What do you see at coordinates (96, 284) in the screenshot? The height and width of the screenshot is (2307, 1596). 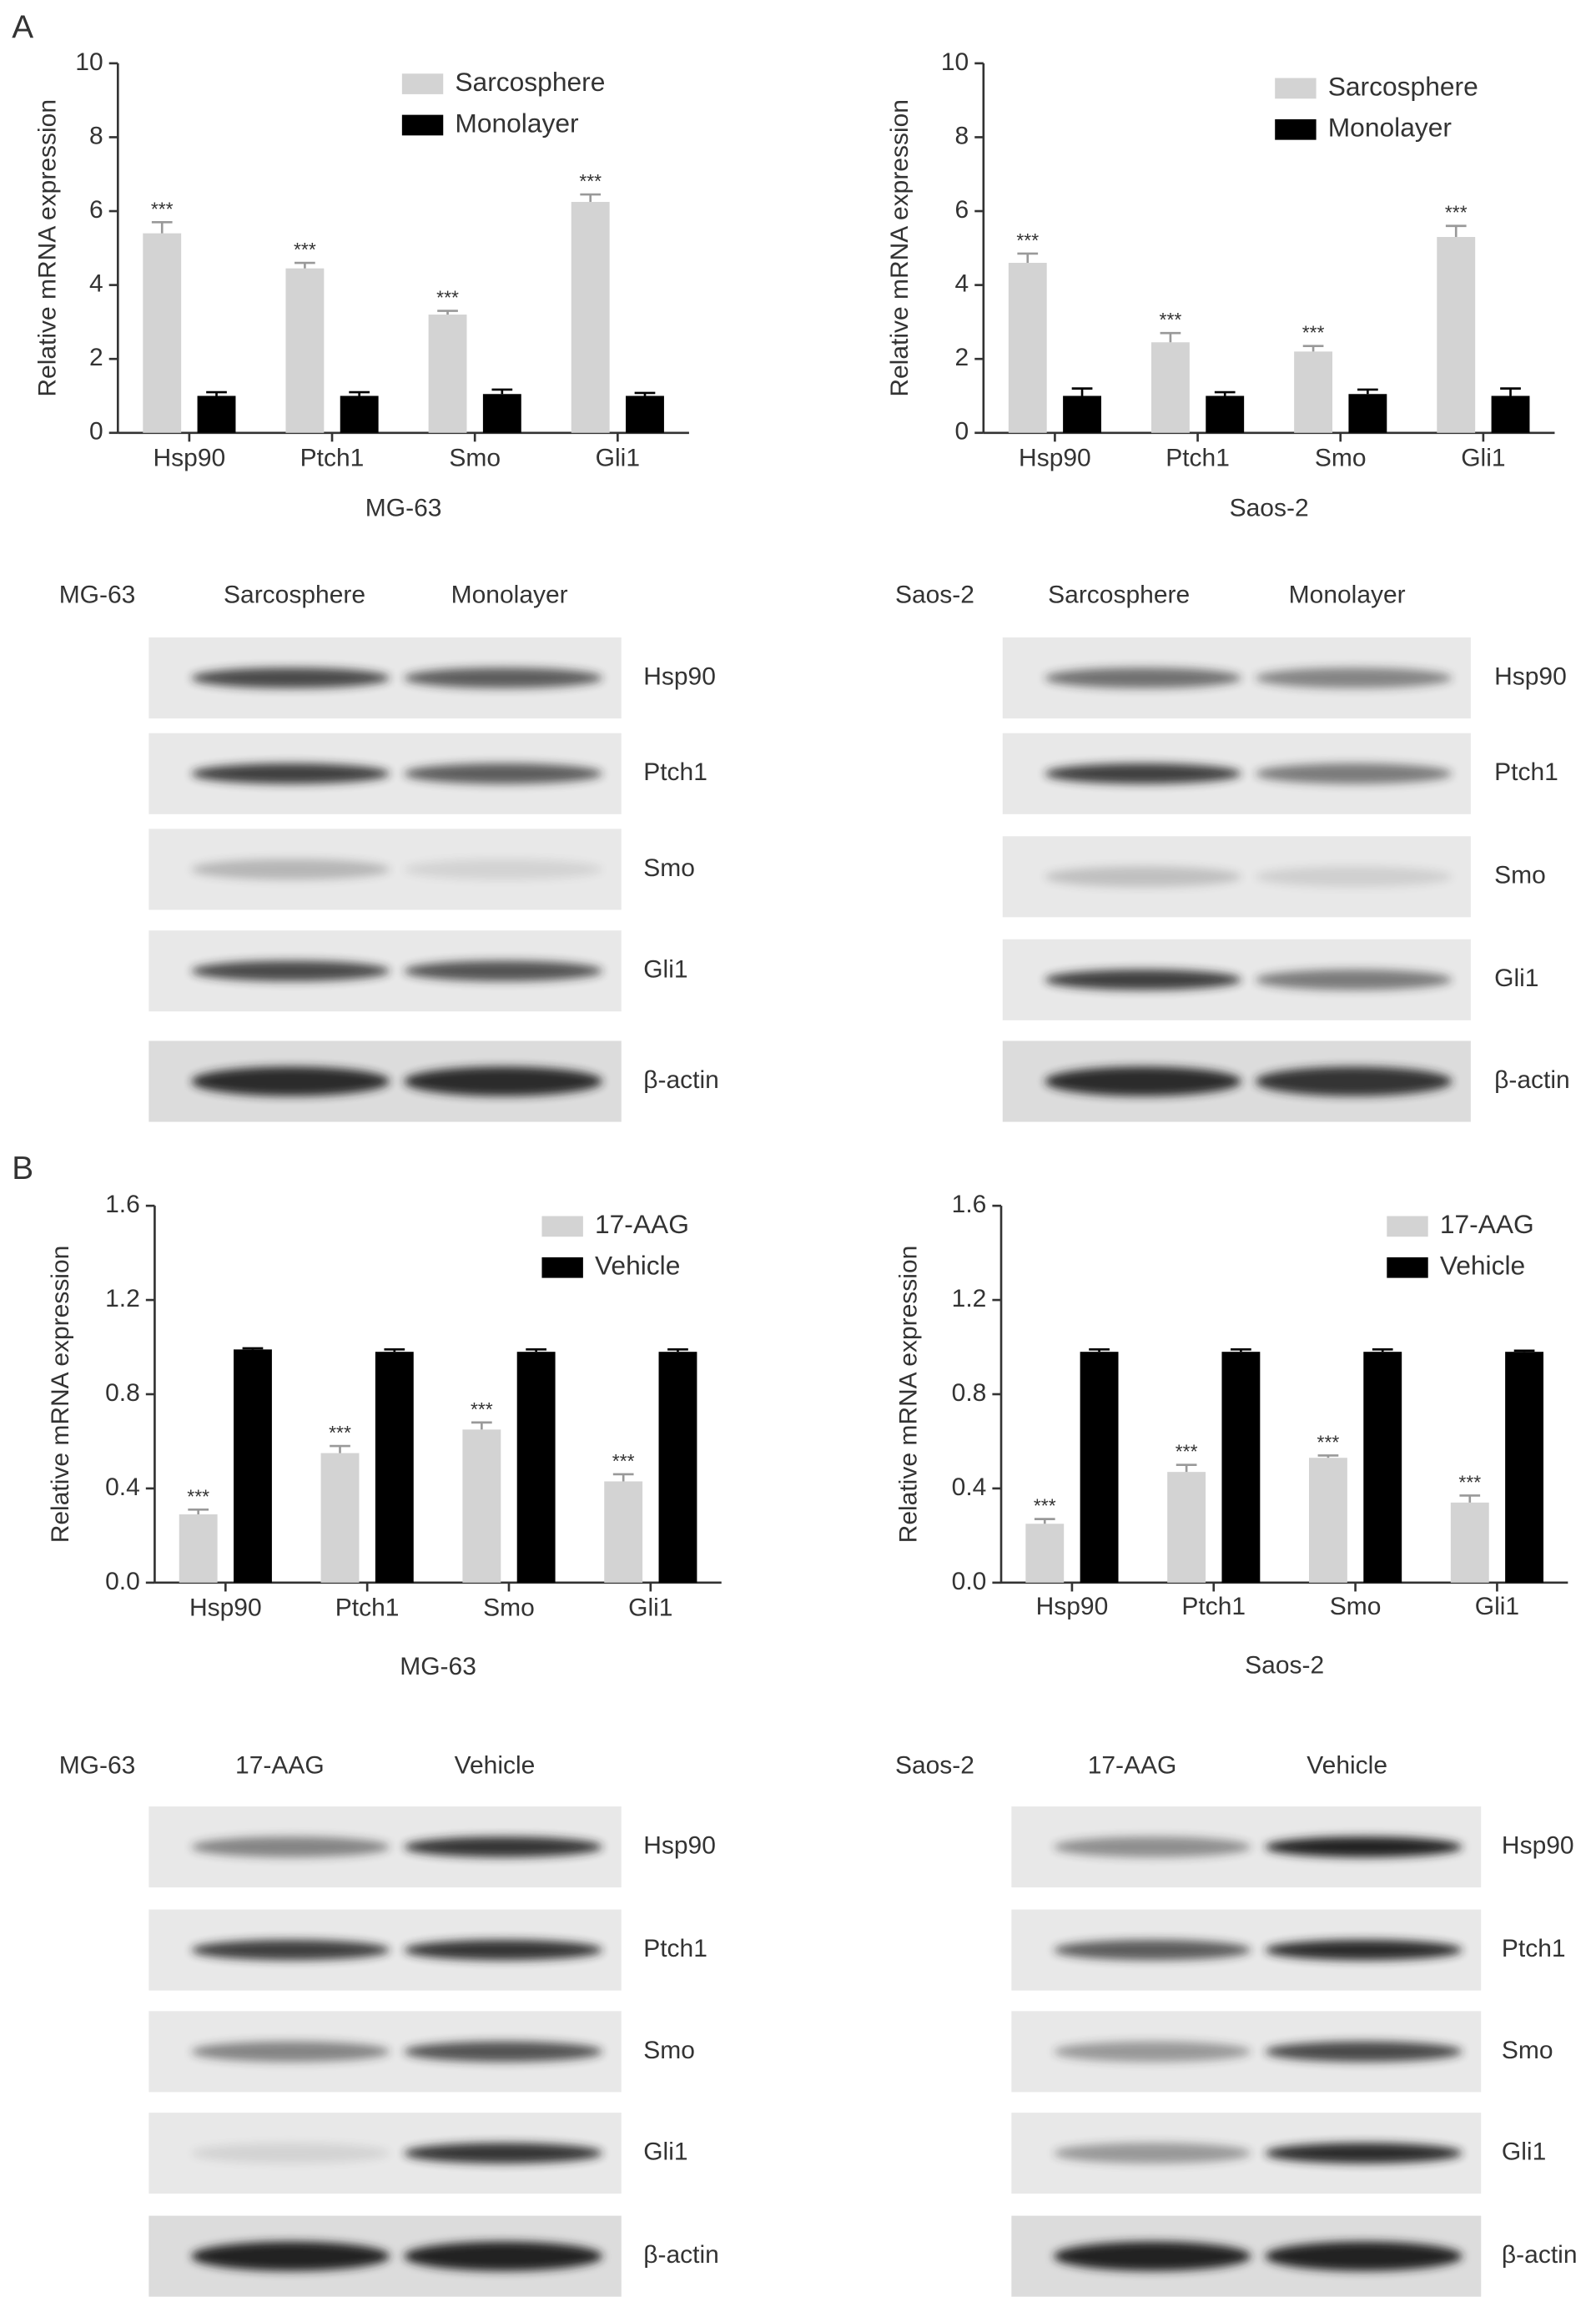 I see `y-tick-label: 4` at bounding box center [96, 284].